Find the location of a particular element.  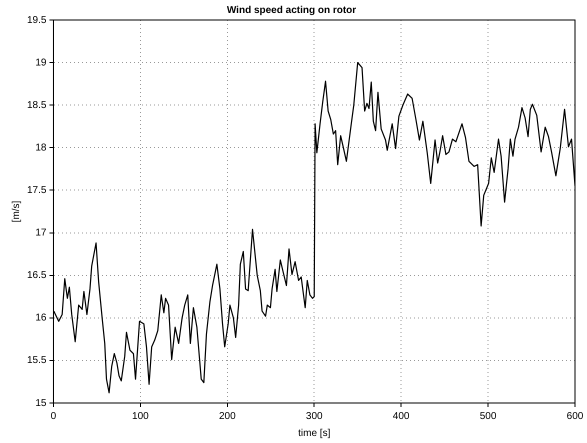

x-tick-label: 0 is located at coordinates (53, 416).